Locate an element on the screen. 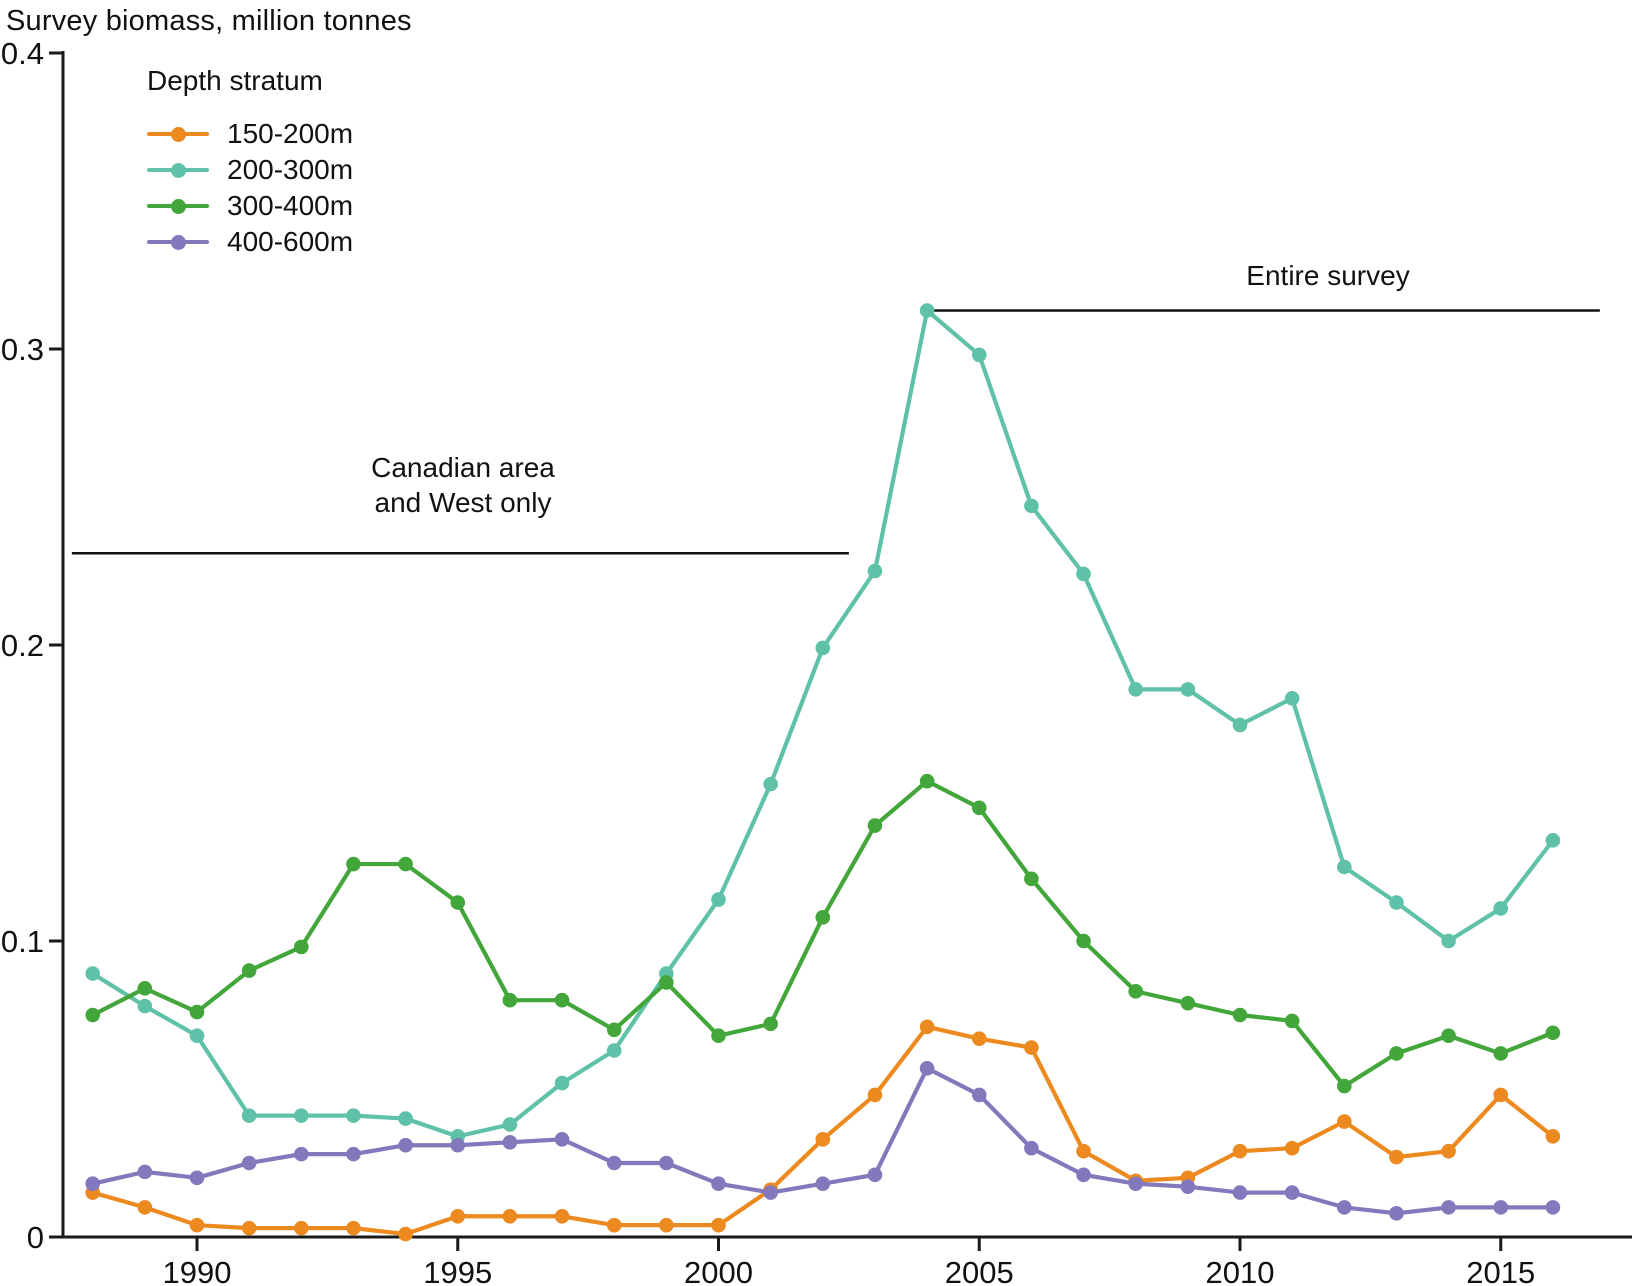 The image size is (1639, 1286). data-point-400-600m-2008 is located at coordinates (1135, 1184).